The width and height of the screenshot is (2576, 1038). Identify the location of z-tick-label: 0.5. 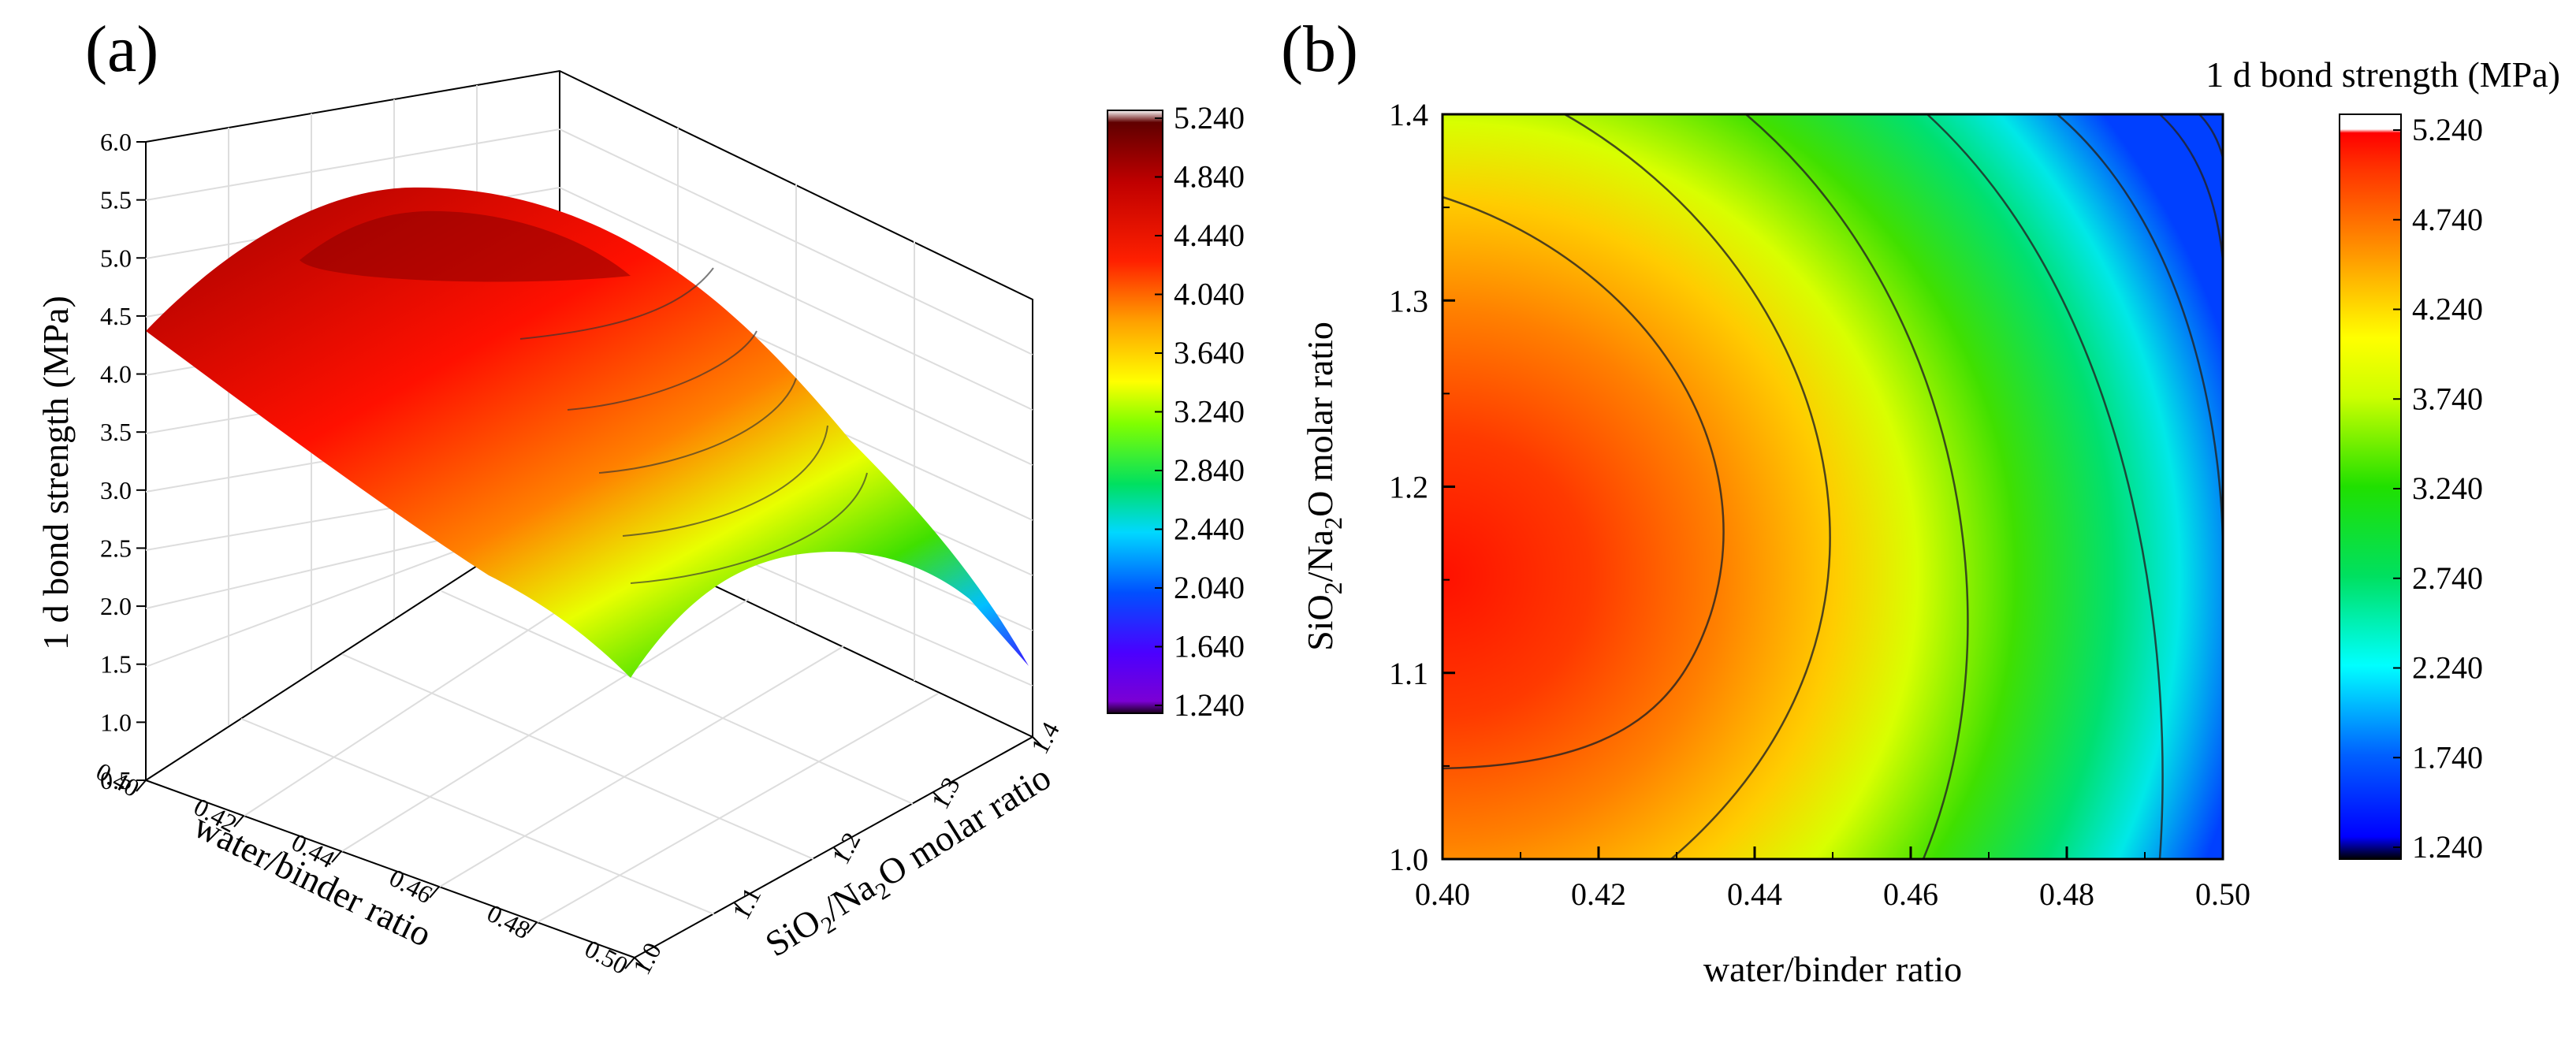
(116, 780).